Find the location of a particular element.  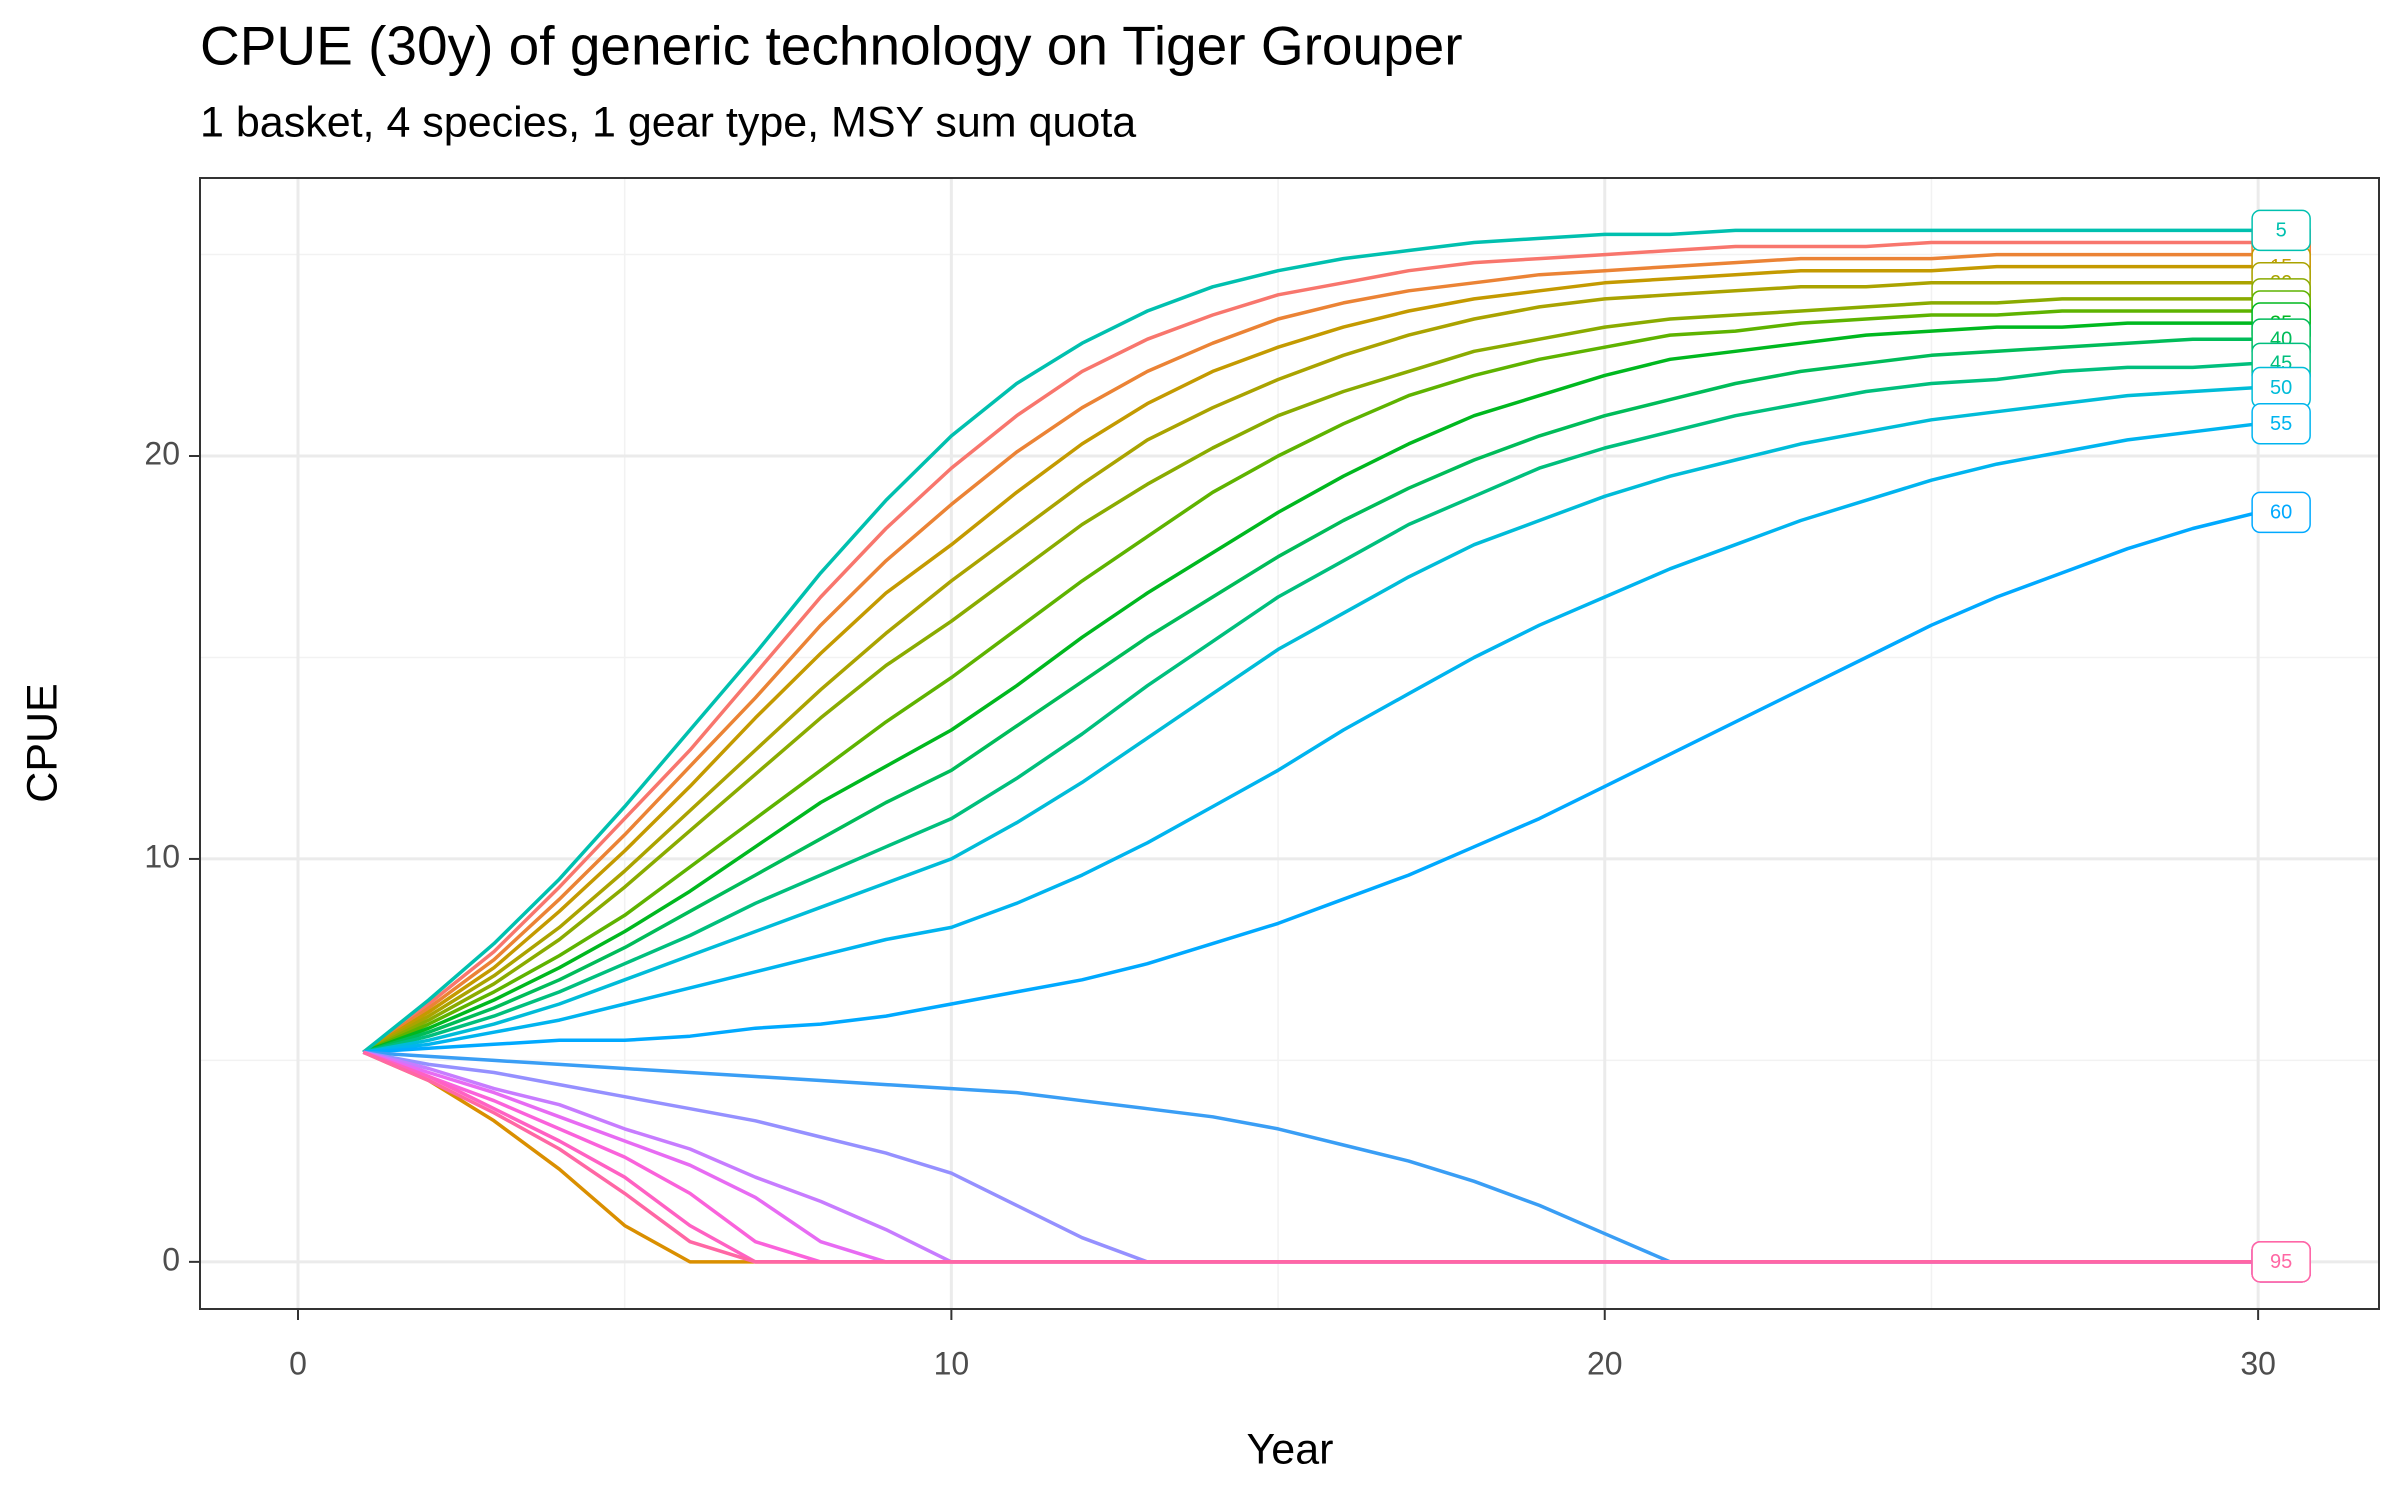

y-tick-label: 20 is located at coordinates (162, 453).